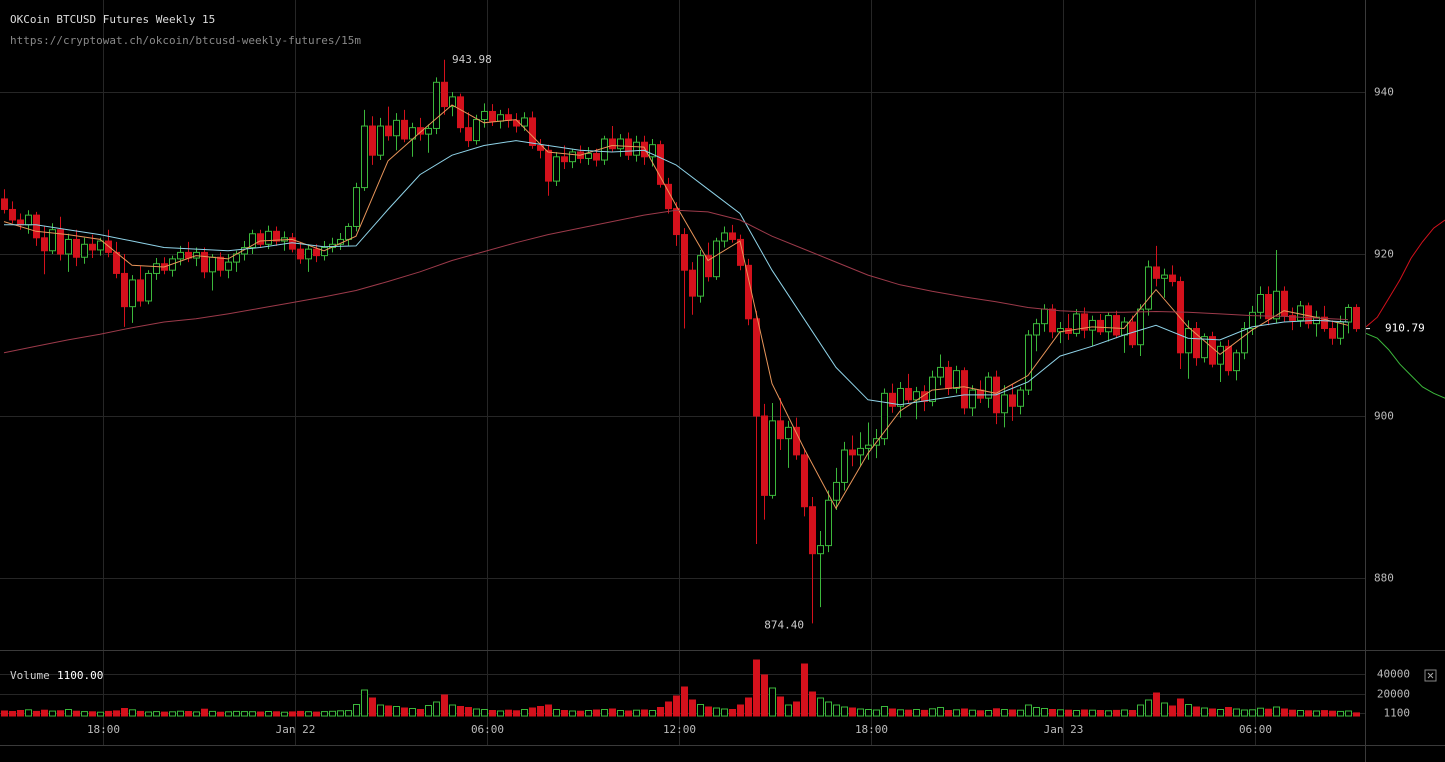 The height and width of the screenshot is (762, 1445). I want to click on close-box, so click(1430, 675).